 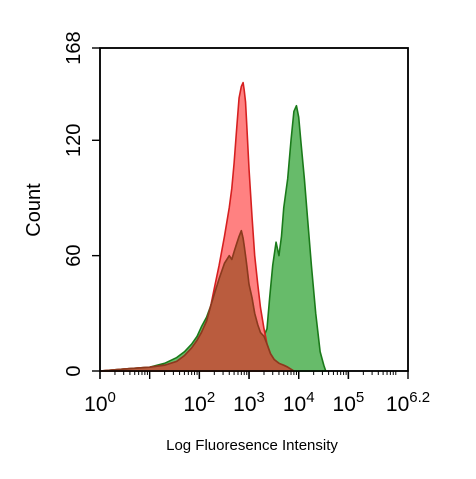 What do you see at coordinates (249, 402) in the screenshot?
I see `x-tick-label: 10³` at bounding box center [249, 402].